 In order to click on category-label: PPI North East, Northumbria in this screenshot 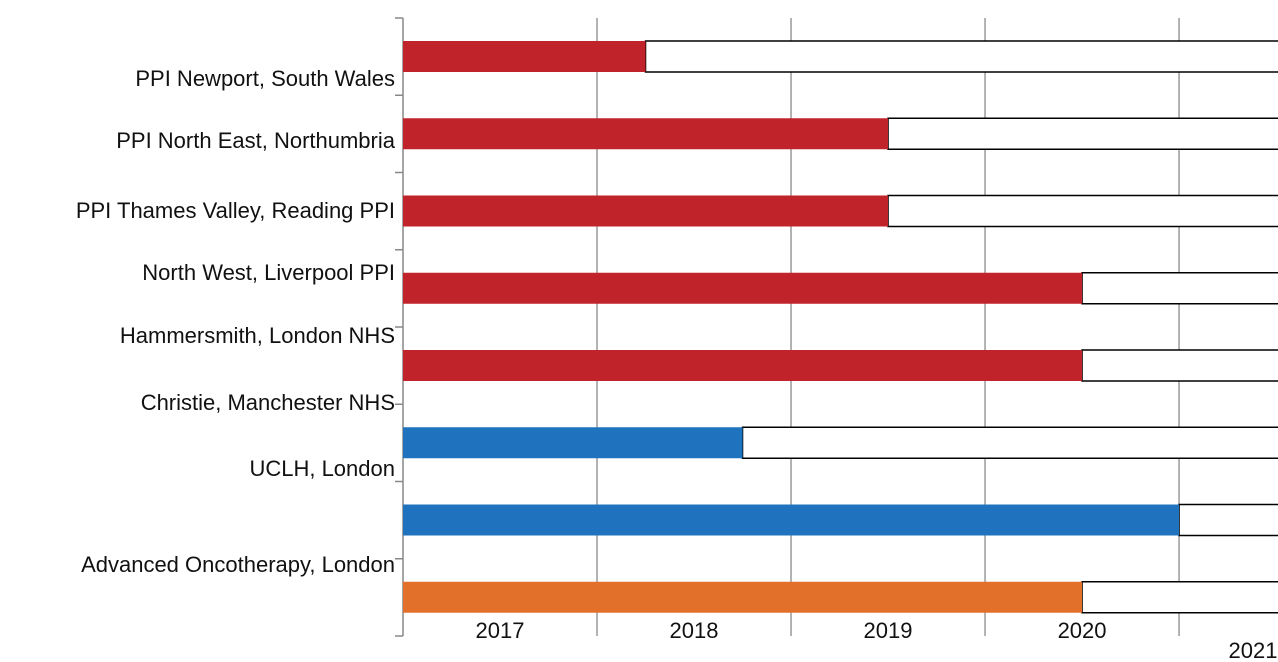, I will do `click(256, 140)`.